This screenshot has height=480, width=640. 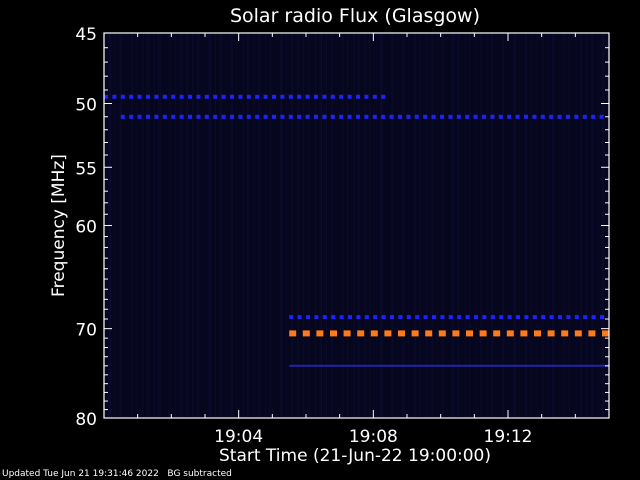 What do you see at coordinates (373, 437) in the screenshot?
I see `x-tick-label: 19:08` at bounding box center [373, 437].